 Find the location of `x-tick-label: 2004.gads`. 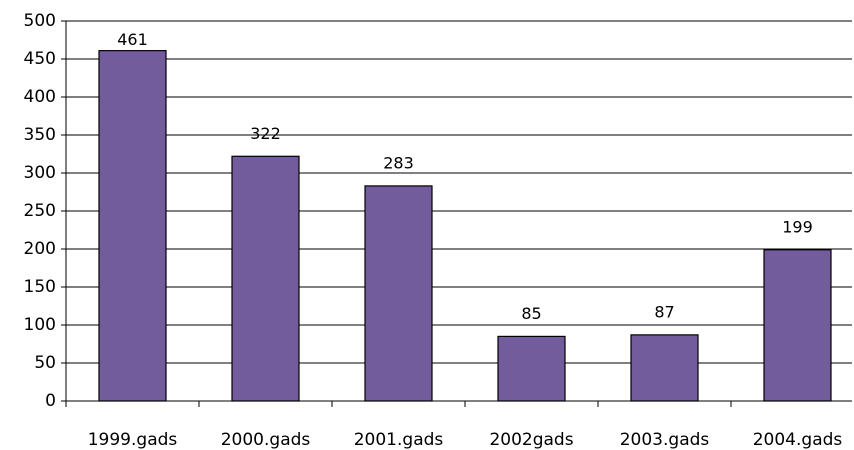

x-tick-label: 2004.gads is located at coordinates (798, 440).